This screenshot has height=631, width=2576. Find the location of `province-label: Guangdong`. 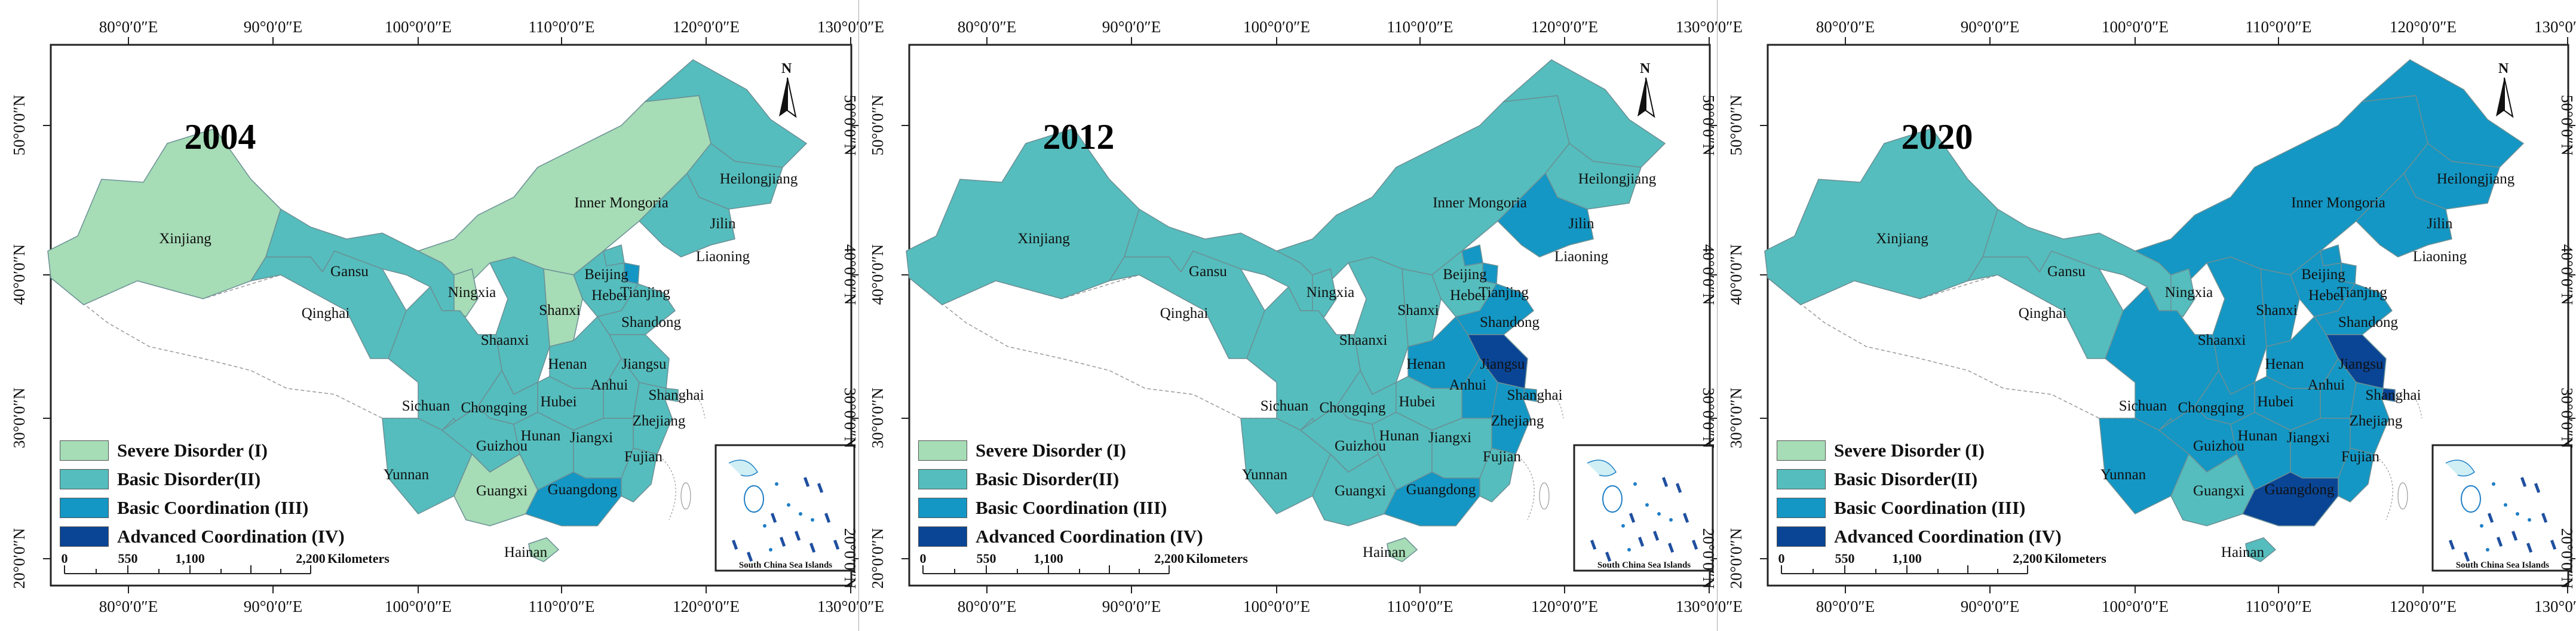

province-label: Guangdong is located at coordinates (582, 490).